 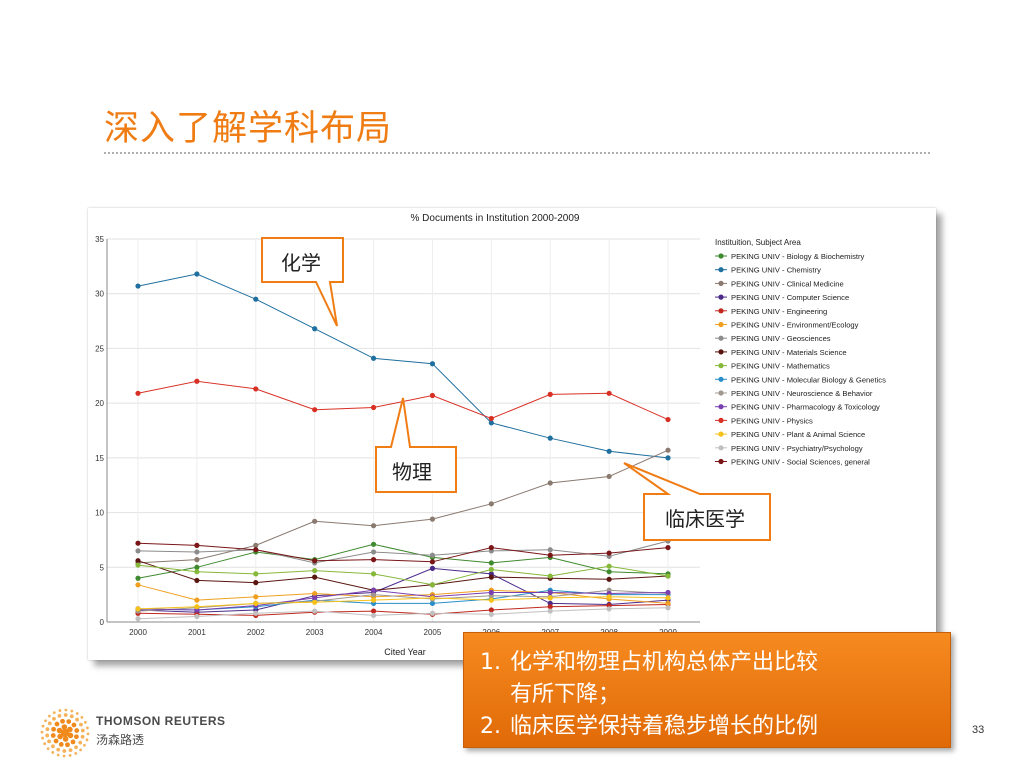 I want to click on legend-item: PEKING UNIV - Mathematics, so click(x=772, y=366).